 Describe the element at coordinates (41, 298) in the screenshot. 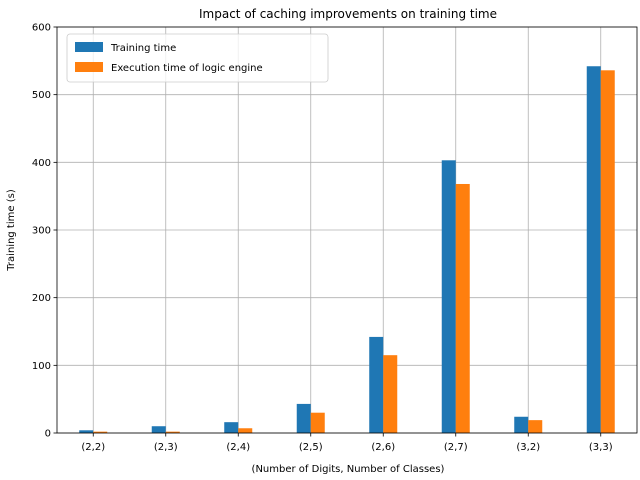

I see `y-tick-label: 200` at that location.